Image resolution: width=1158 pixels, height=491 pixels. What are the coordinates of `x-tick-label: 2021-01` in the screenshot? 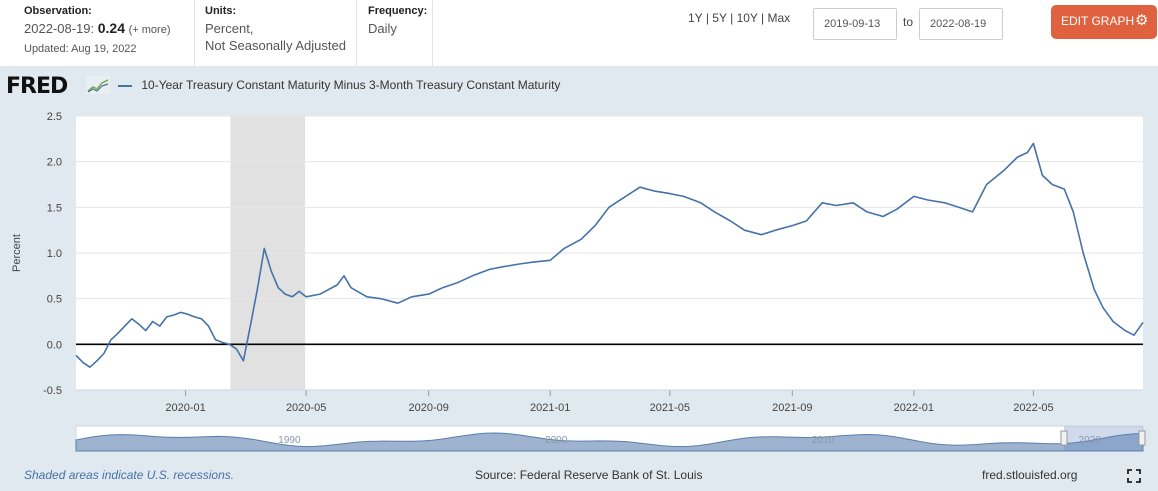 It's located at (550, 408).